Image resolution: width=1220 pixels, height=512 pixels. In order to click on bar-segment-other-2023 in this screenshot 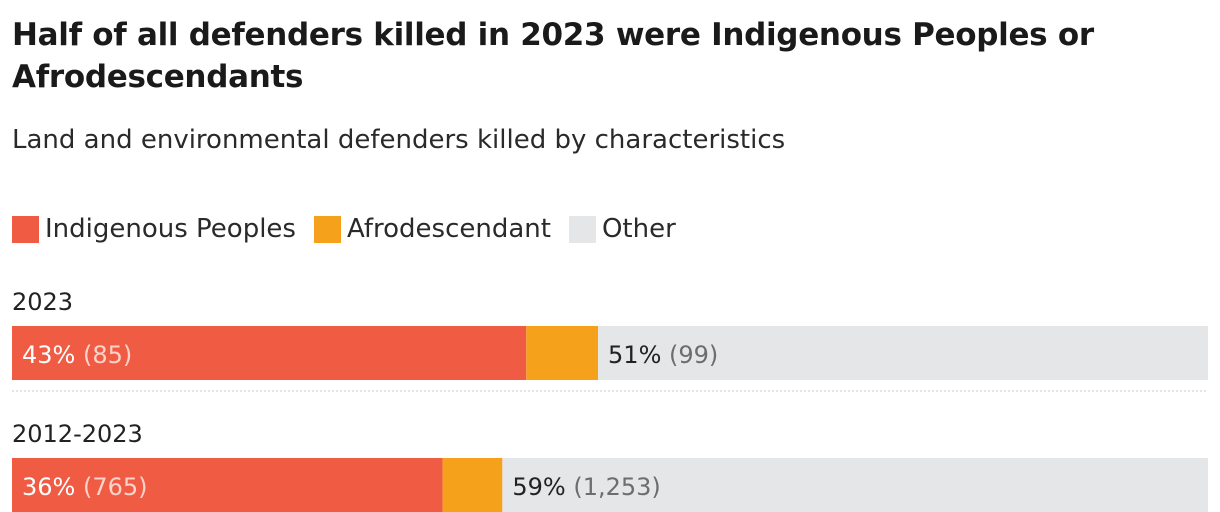, I will do `click(903, 353)`.